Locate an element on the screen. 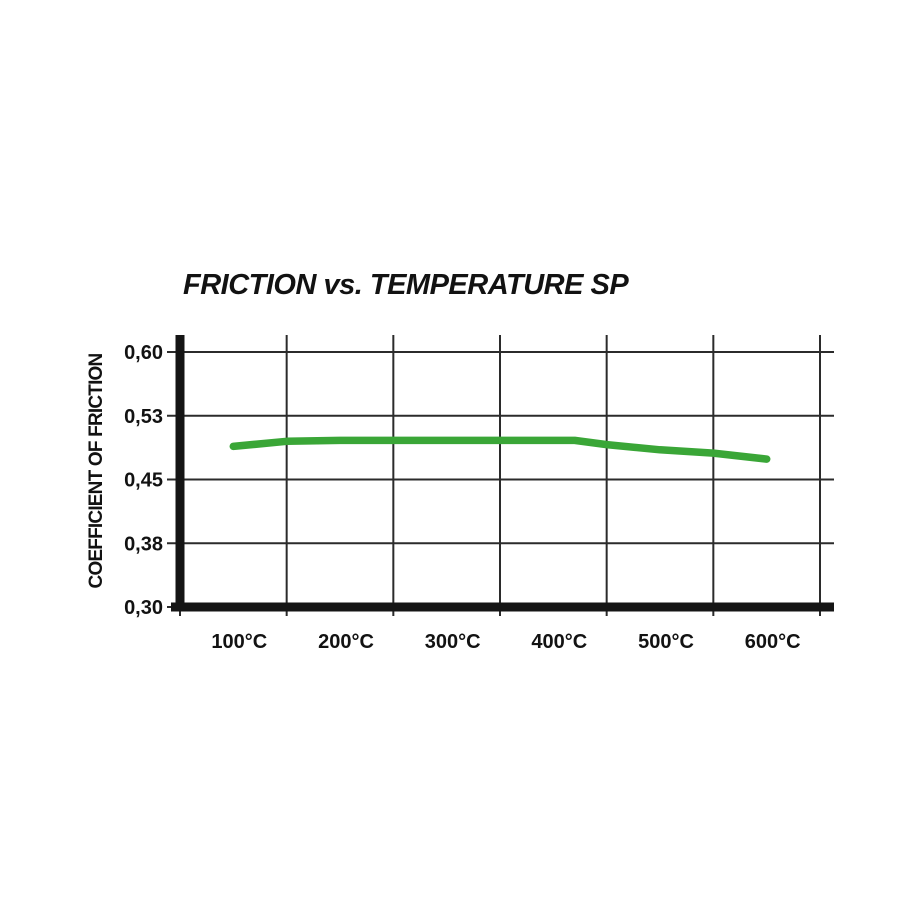 Image resolution: width=900 pixels, height=900 pixels. x-tick-label: 600°C is located at coordinates (773, 642).